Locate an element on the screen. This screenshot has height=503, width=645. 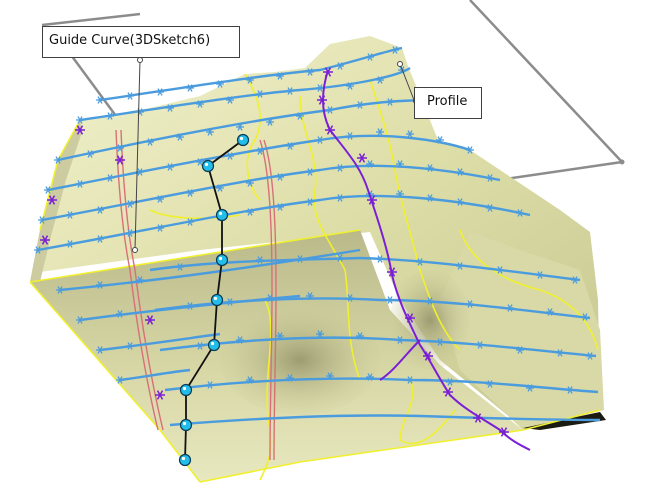
guide-point-handles is located at coordinates (214, 300).